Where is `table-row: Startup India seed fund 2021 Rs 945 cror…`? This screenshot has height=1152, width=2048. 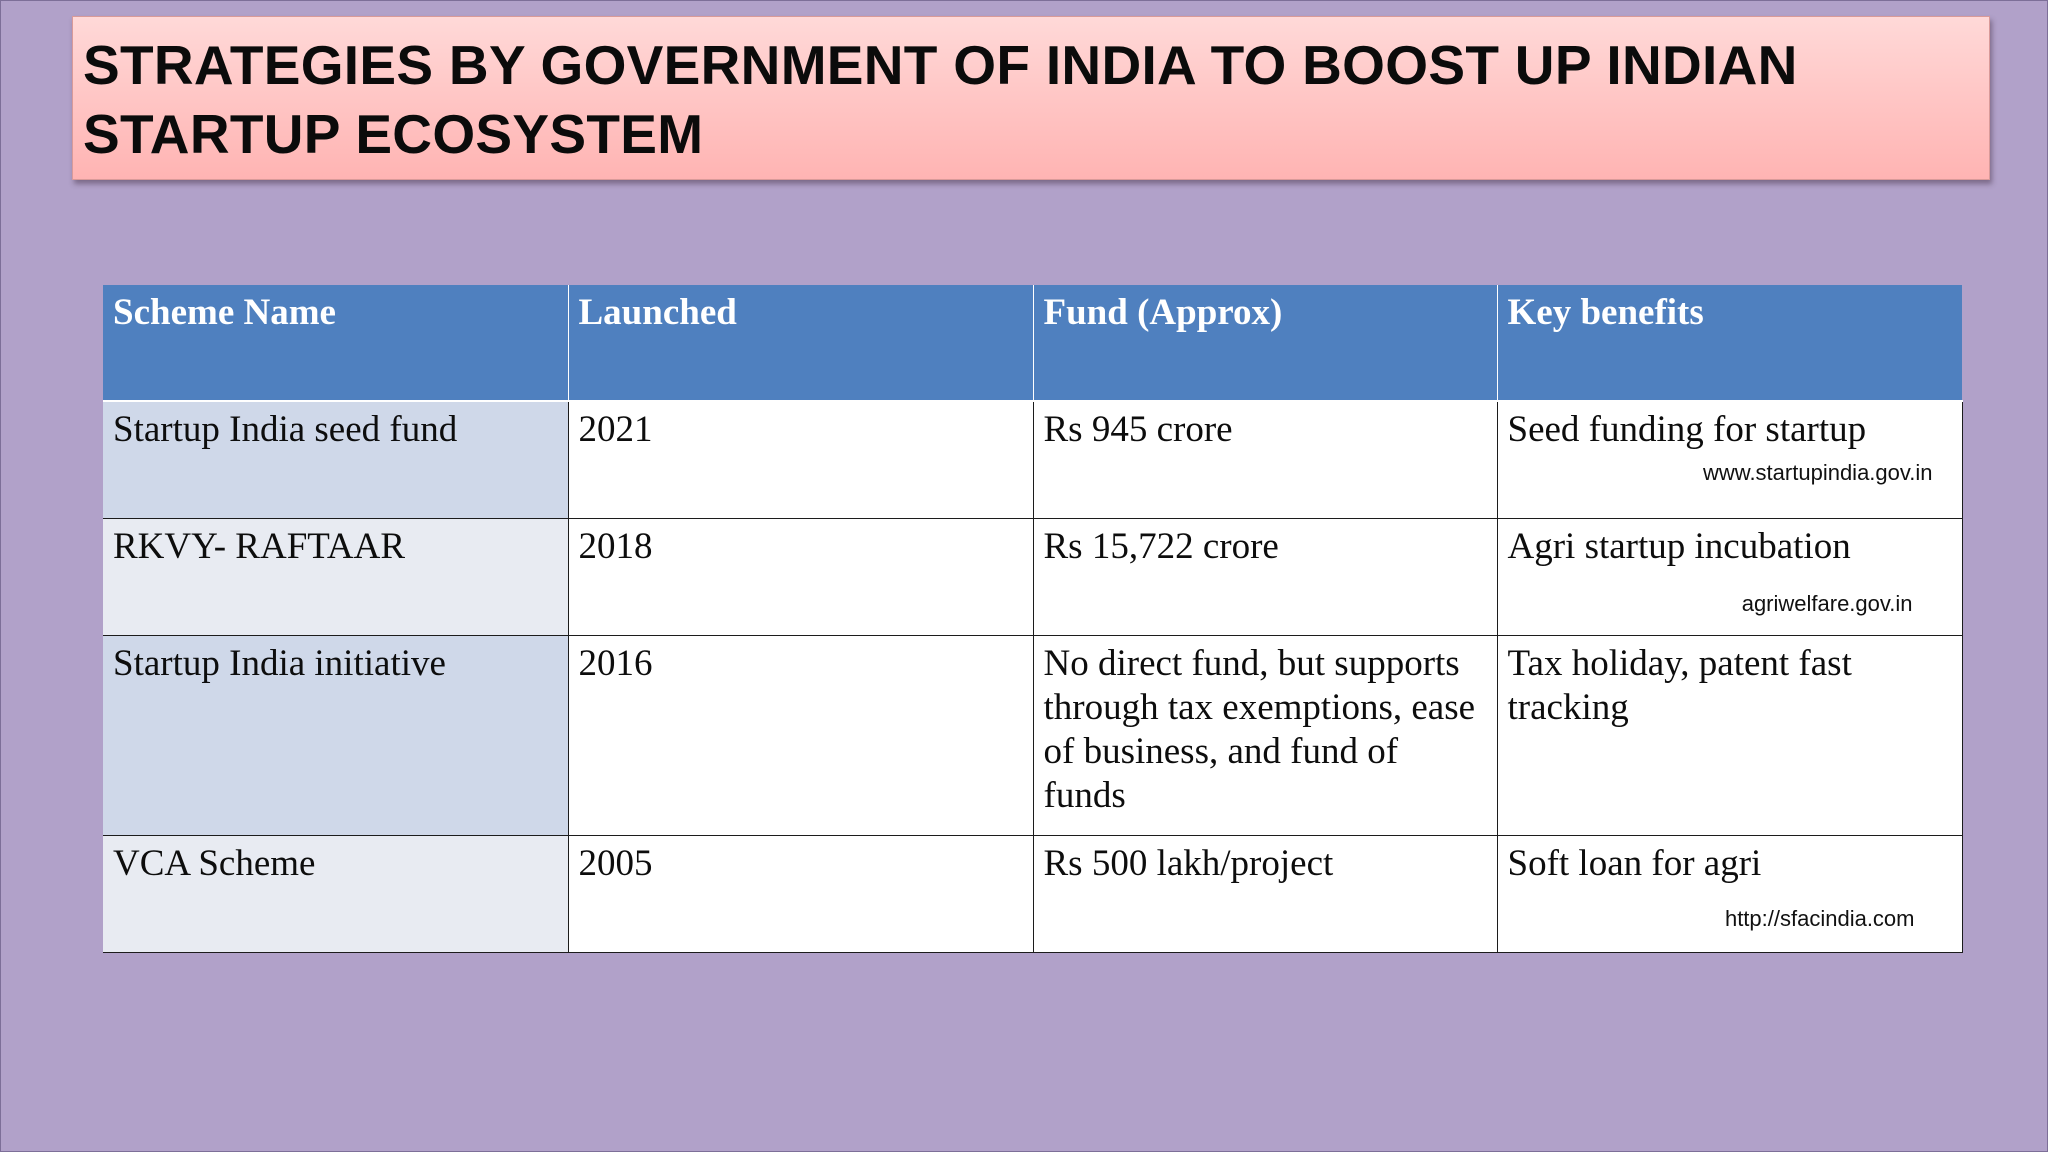 table-row: Startup India seed fund 2021 Rs 945 cror… is located at coordinates (1033, 459).